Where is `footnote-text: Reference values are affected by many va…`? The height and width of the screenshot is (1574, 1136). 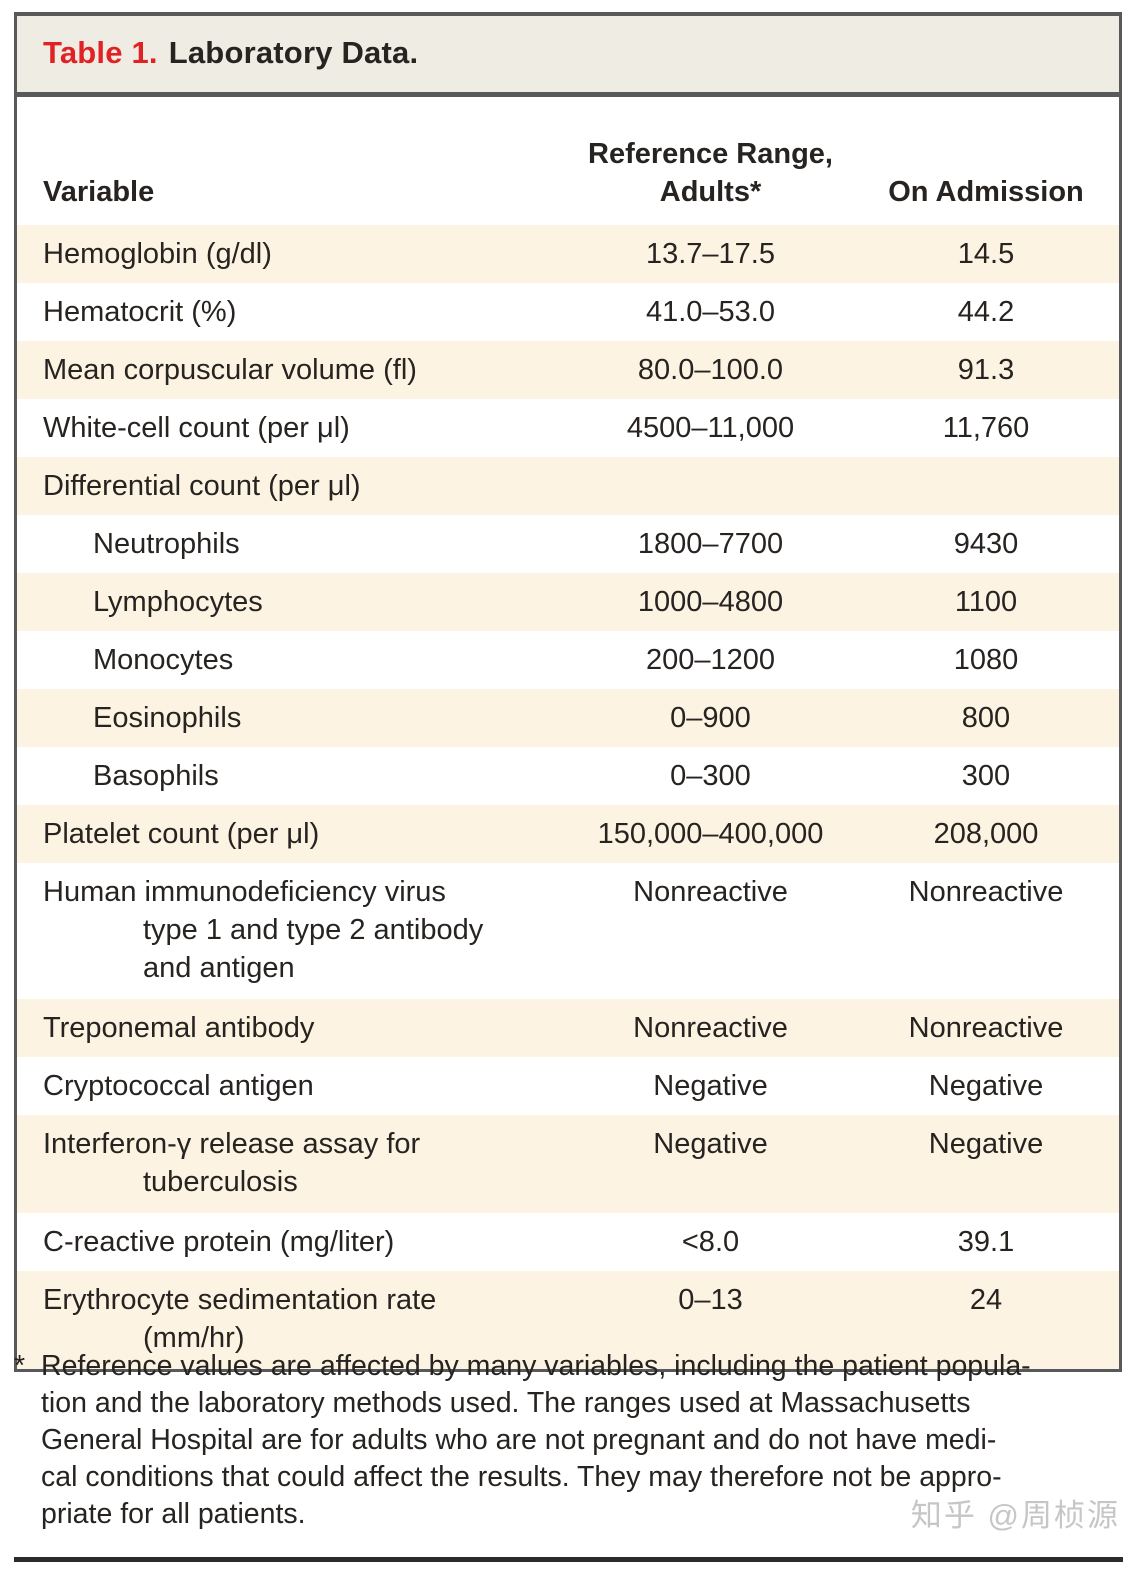
footnote-text: Reference values are affected by many va… is located at coordinates (536, 1440).